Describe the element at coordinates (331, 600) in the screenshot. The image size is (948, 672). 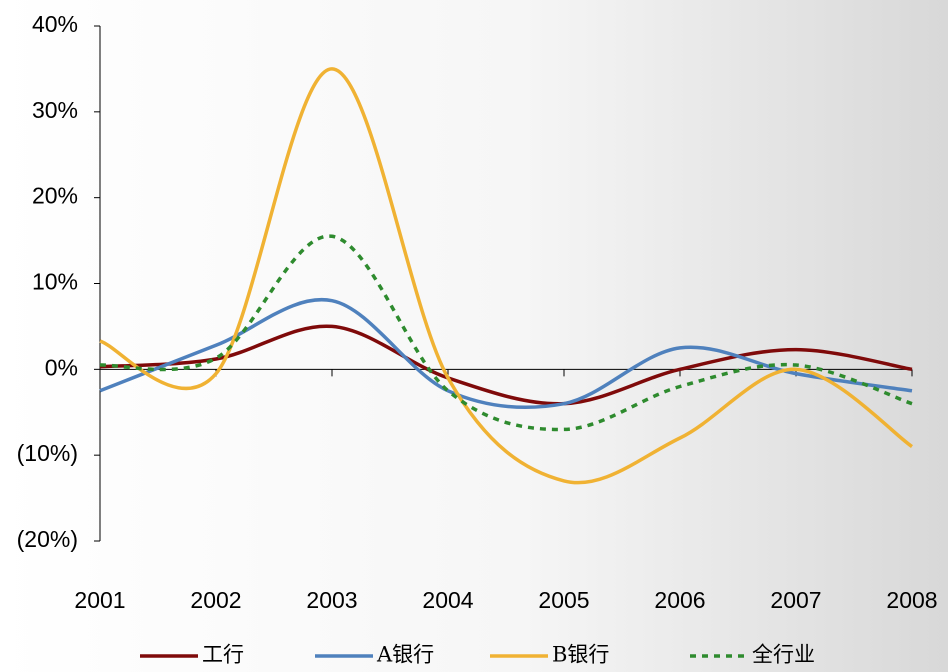
I see `x-tick-label: 2003` at that location.